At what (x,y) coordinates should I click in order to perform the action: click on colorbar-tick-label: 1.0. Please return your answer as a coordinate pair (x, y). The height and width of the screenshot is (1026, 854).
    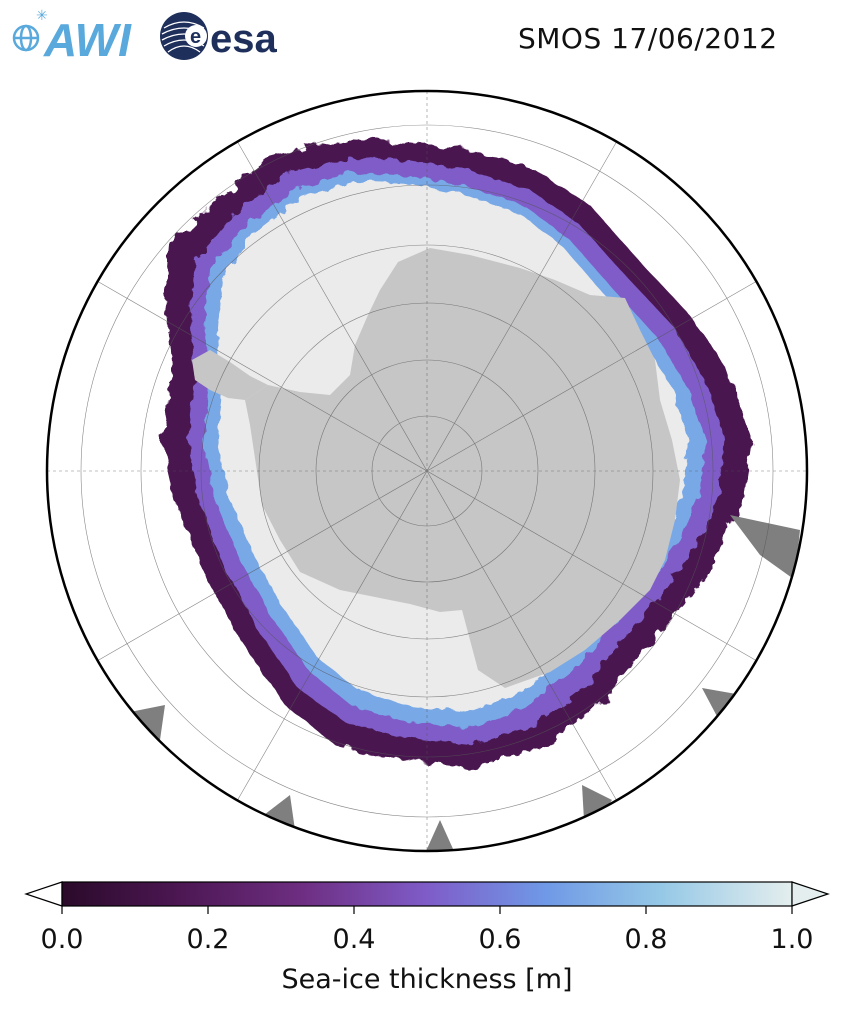
    Looking at the image, I should click on (792, 939).